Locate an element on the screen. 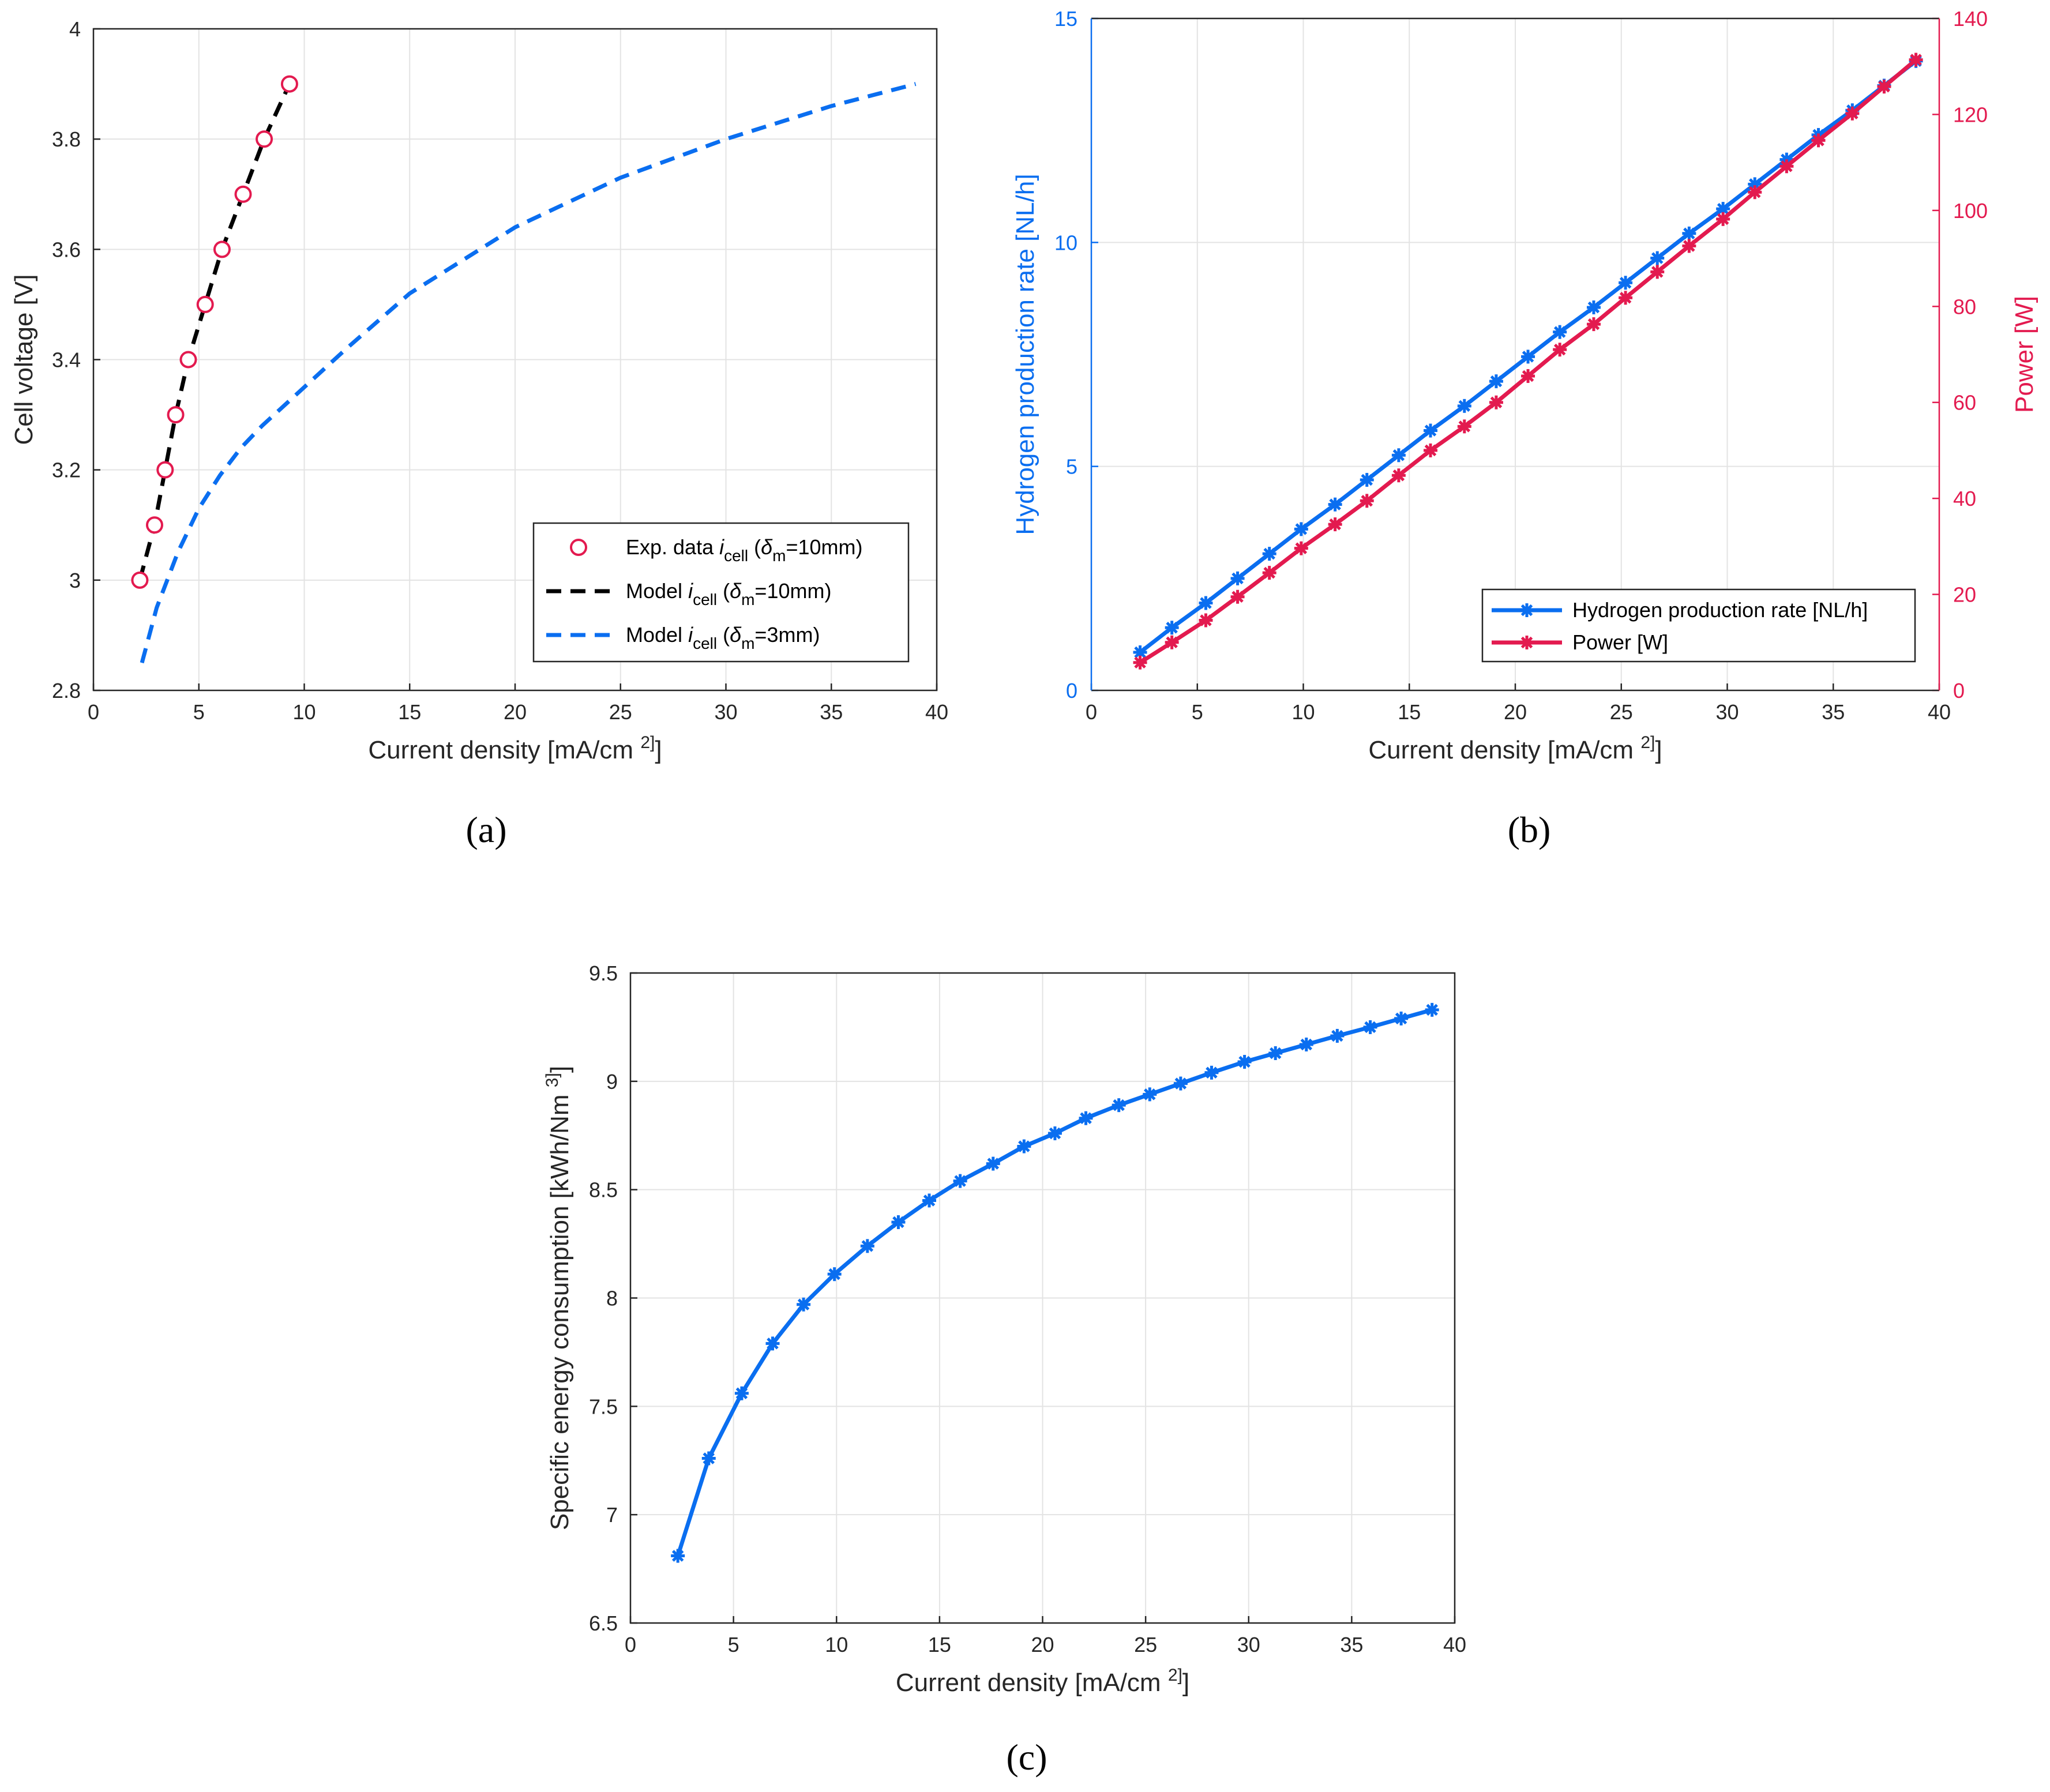 This screenshot has height=1792, width=2050. y-tick-label: 9.5 is located at coordinates (603, 973).